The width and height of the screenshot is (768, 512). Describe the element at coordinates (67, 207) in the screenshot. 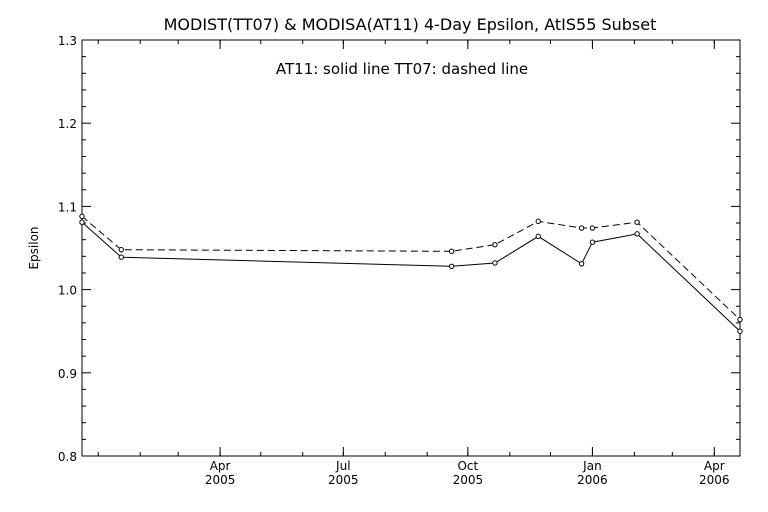

I see `y-tick-label: 1.1` at that location.